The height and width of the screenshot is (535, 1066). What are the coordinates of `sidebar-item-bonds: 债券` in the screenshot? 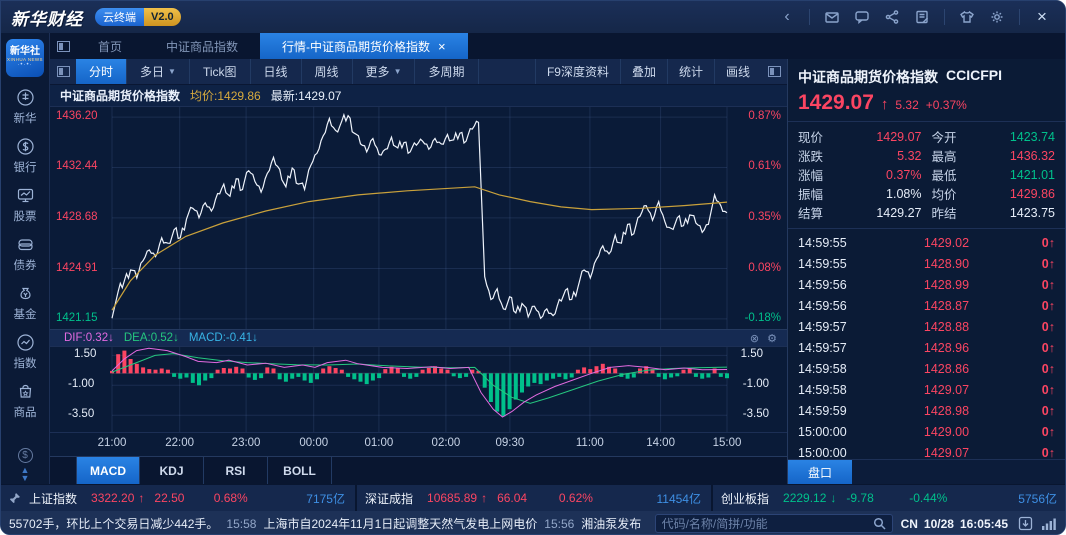 It's located at (25, 254).